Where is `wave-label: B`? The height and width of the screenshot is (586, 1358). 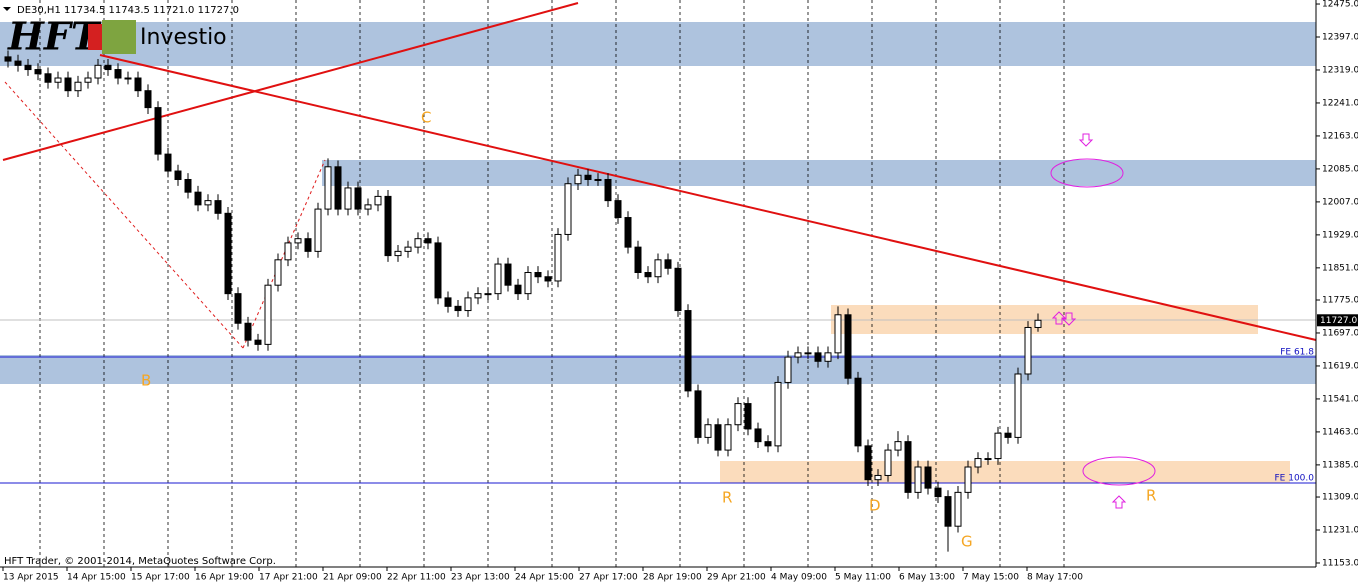
wave-label: B is located at coordinates (146, 381).